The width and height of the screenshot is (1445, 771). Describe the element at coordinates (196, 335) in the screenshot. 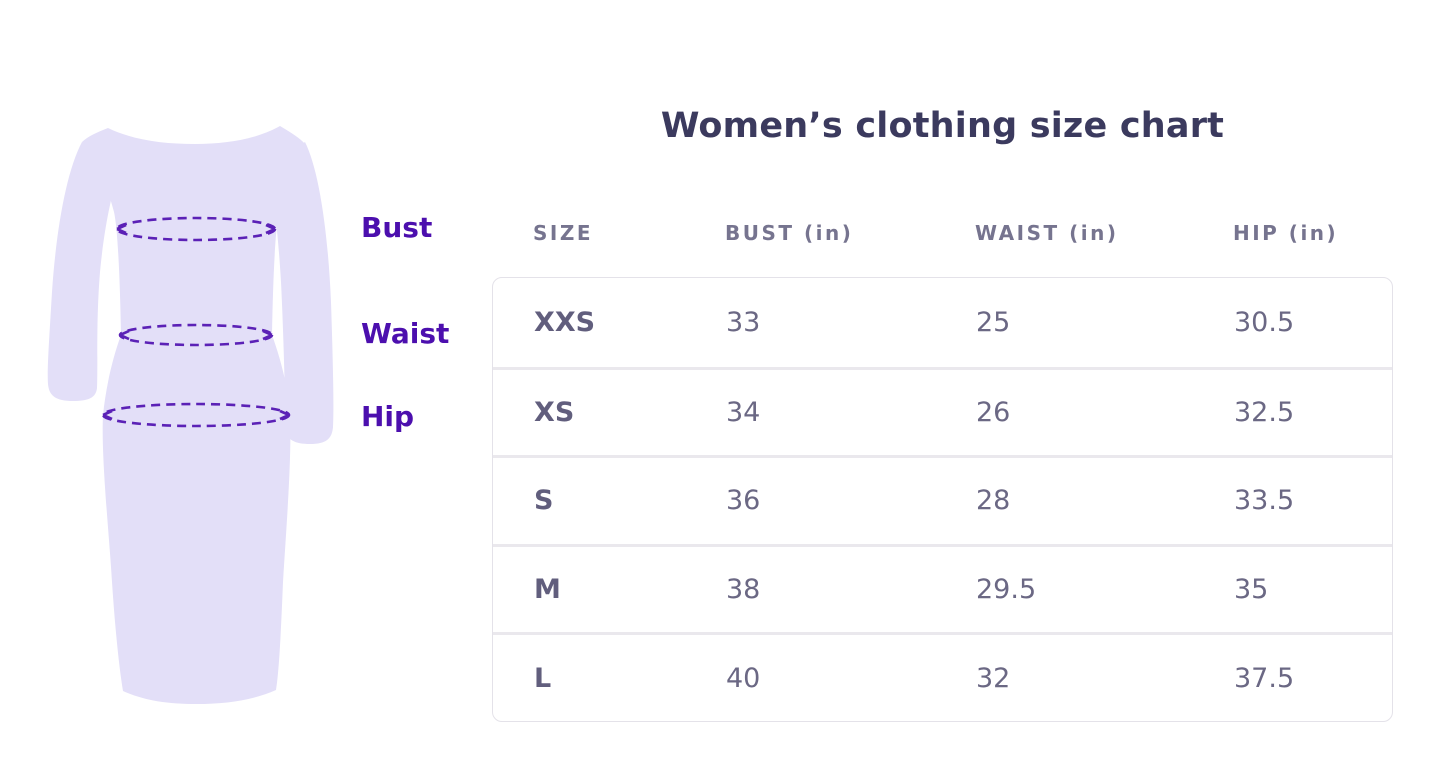

I see `waist-measure-line` at that location.